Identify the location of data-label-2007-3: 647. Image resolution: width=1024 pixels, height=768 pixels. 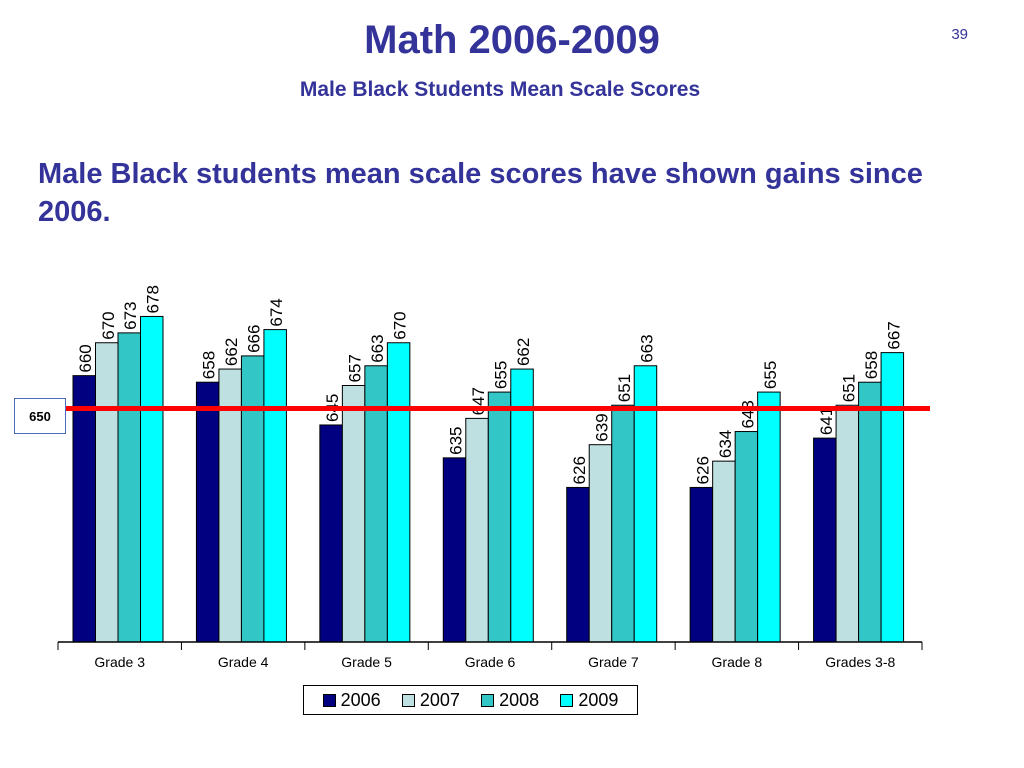
(478, 401).